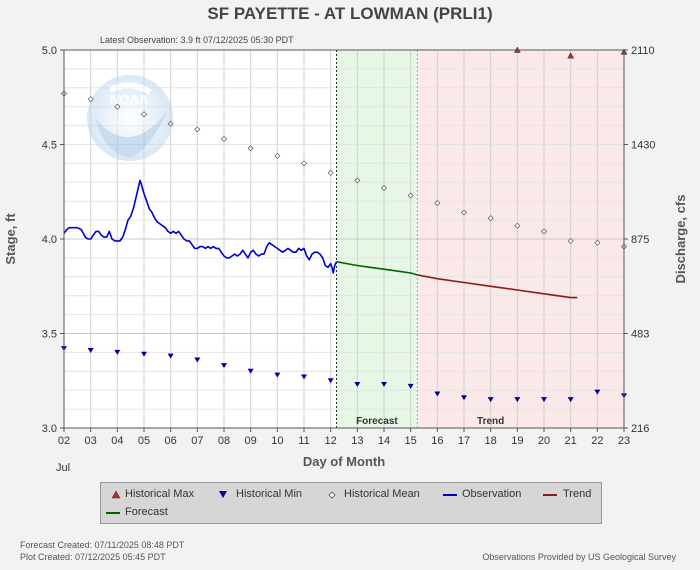  Describe the element at coordinates (144, 441) in the screenshot. I see `x-tick-label: 05` at that location.